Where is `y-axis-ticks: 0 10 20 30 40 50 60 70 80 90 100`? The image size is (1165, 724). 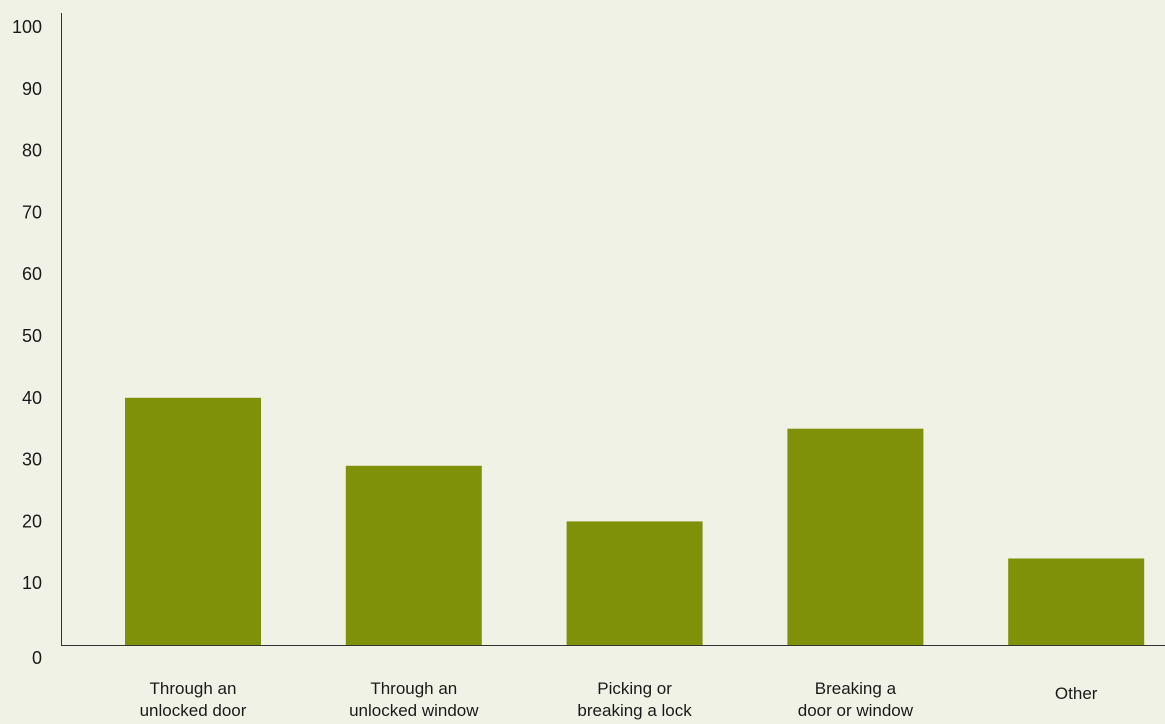
y-axis-ticks: 0 10 20 30 40 50 60 70 80 90 100 is located at coordinates (27, 342).